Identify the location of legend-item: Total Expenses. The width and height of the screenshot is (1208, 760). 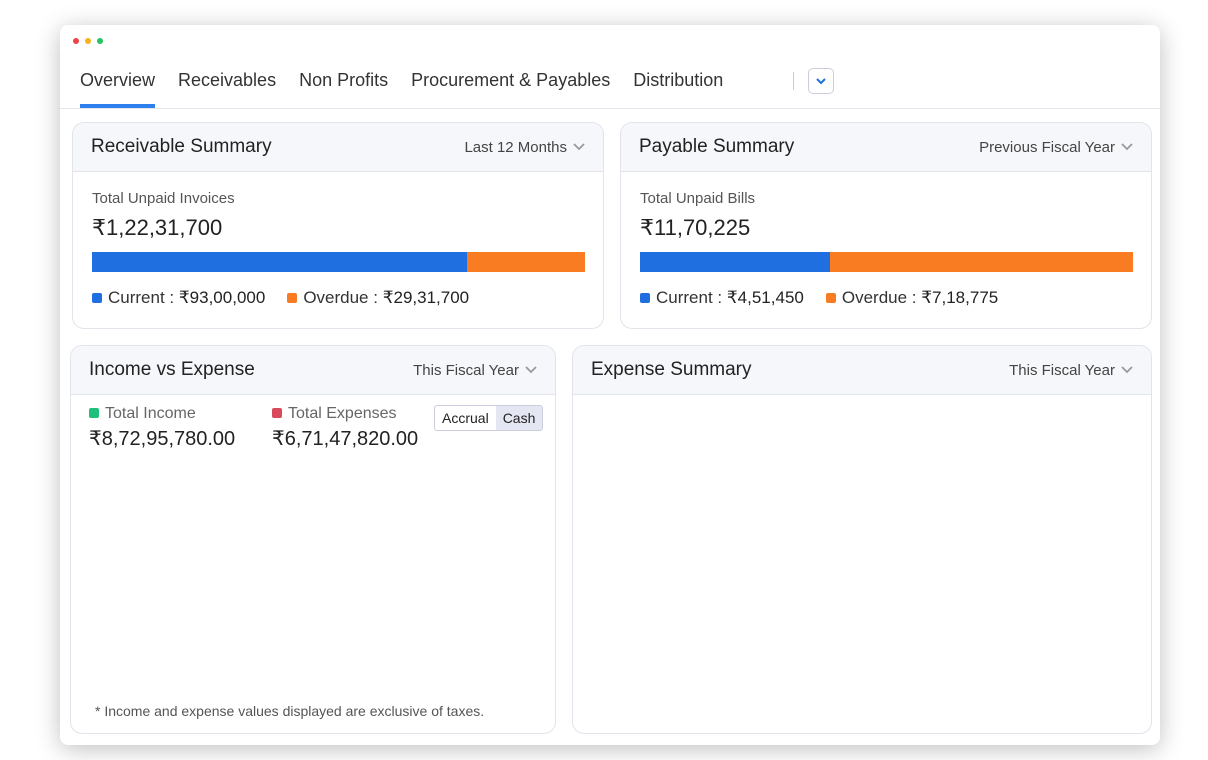
(334, 414).